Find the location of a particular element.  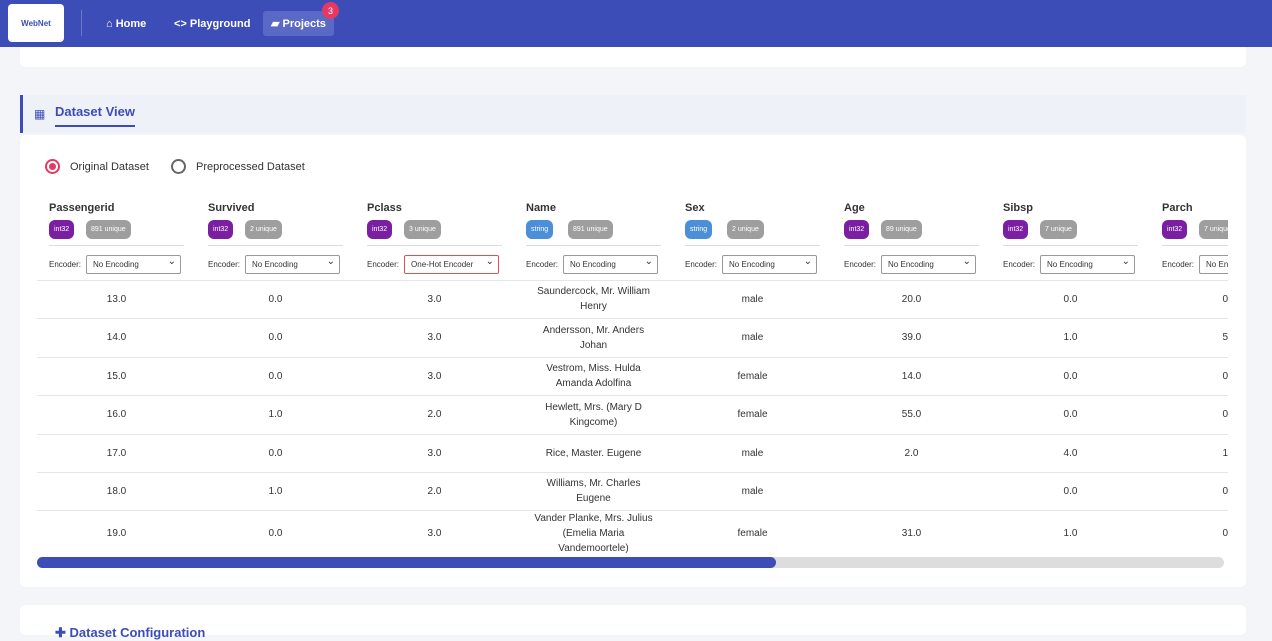

table-cell: 13.0 is located at coordinates (116, 299).